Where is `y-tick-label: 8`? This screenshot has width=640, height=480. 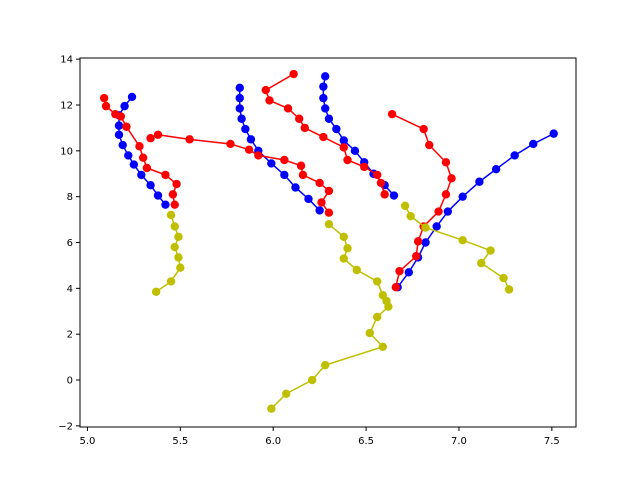
y-tick-label: 8 is located at coordinates (70, 197).